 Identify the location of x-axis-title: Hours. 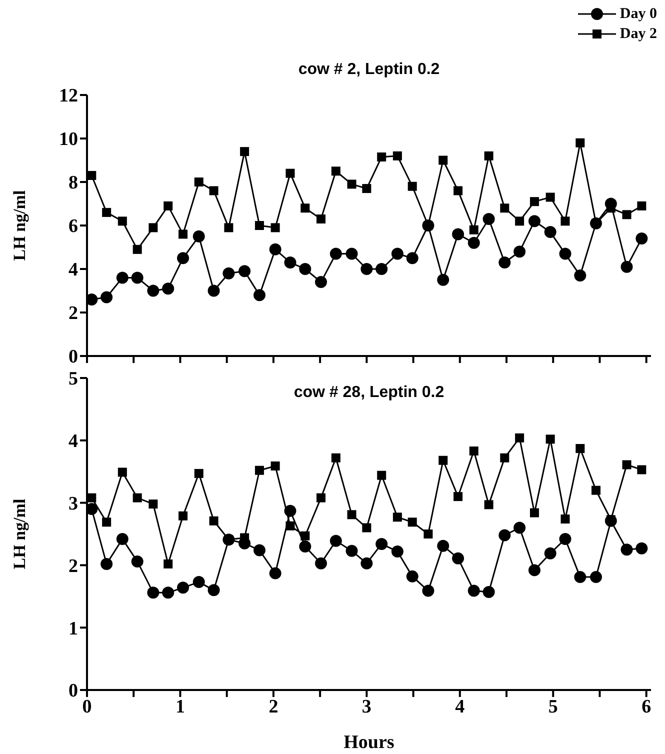
(369, 742).